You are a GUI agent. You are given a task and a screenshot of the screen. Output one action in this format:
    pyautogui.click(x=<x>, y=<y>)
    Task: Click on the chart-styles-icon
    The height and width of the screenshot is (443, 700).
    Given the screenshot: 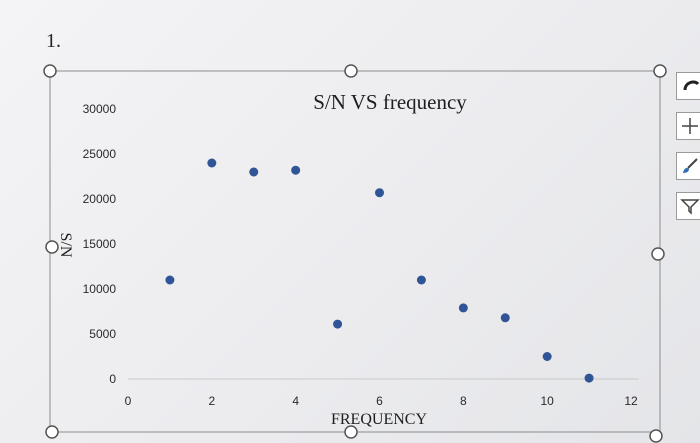 What is the action you would take?
    pyautogui.click(x=690, y=165)
    